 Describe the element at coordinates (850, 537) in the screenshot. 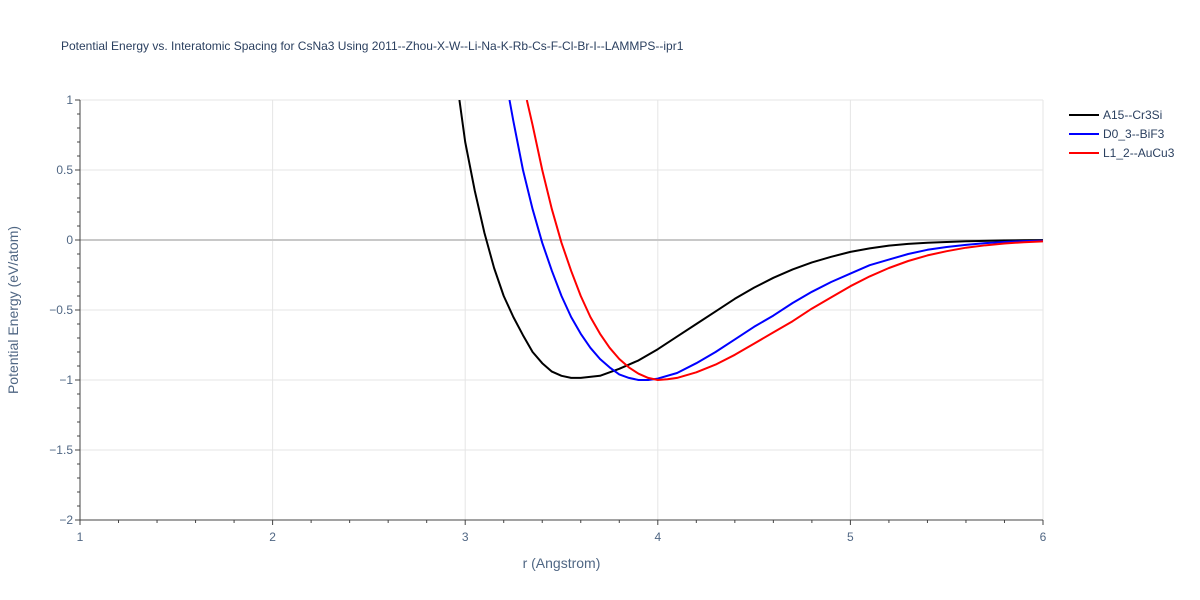

I see `x-tick-label: 5` at that location.